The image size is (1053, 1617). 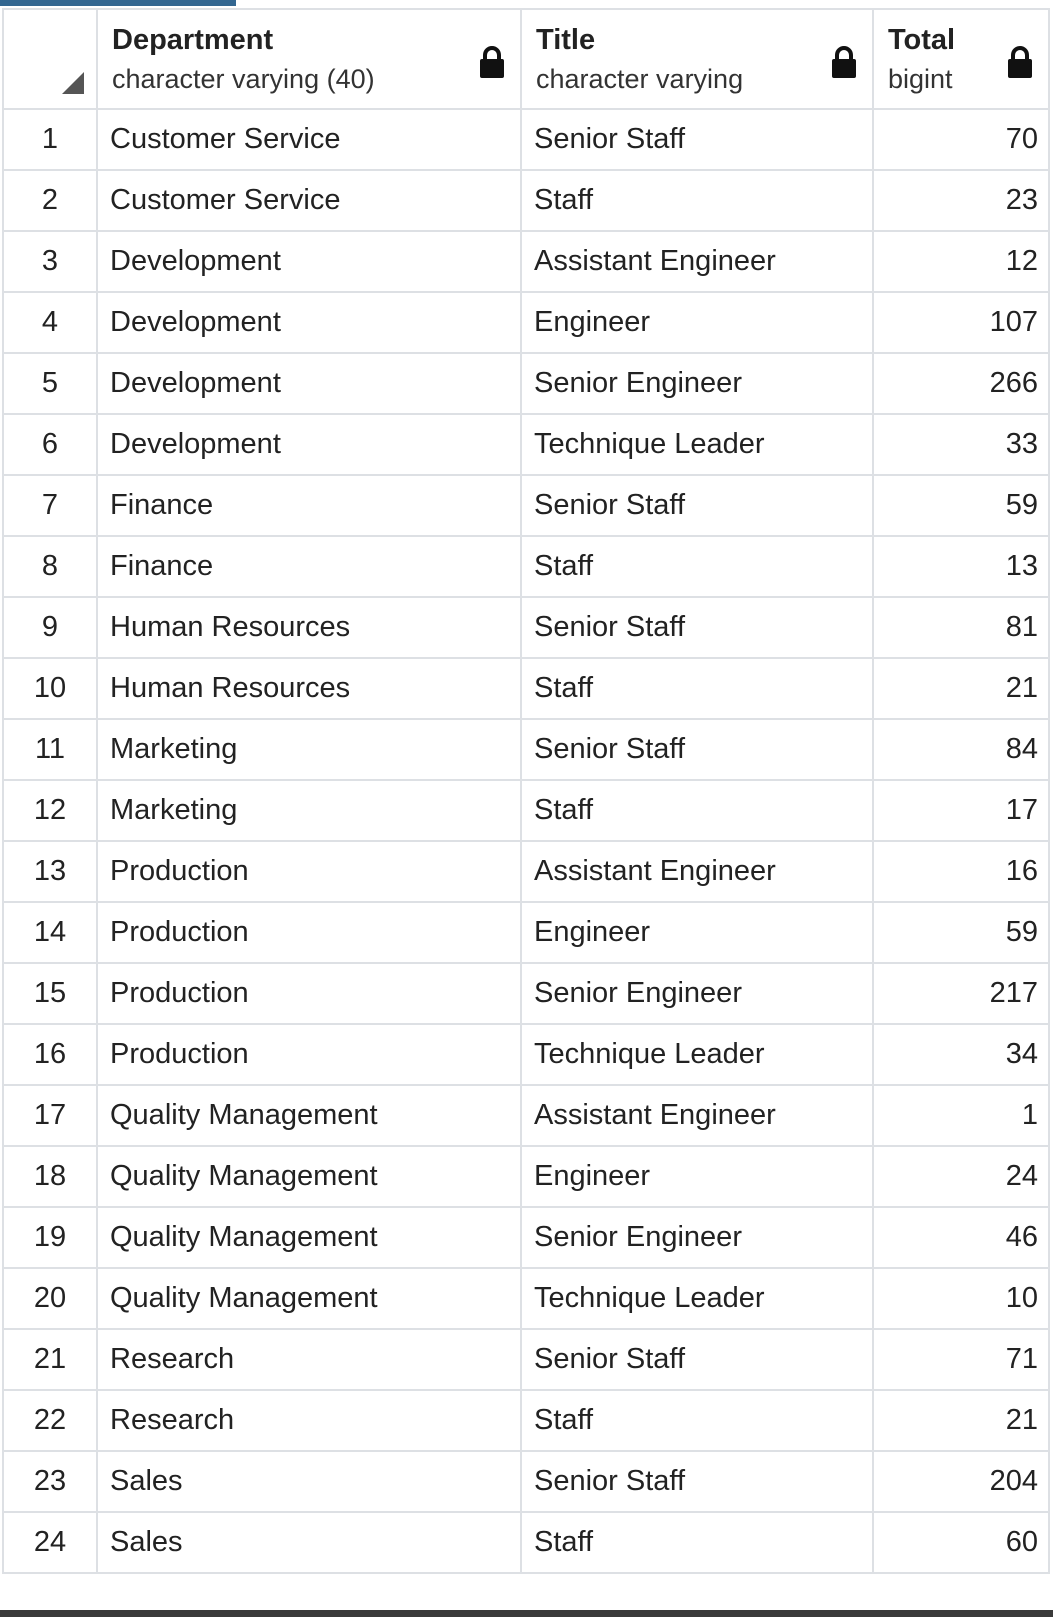 I want to click on table-row: 14 Production Engineer 59, so click(x=526, y=932).